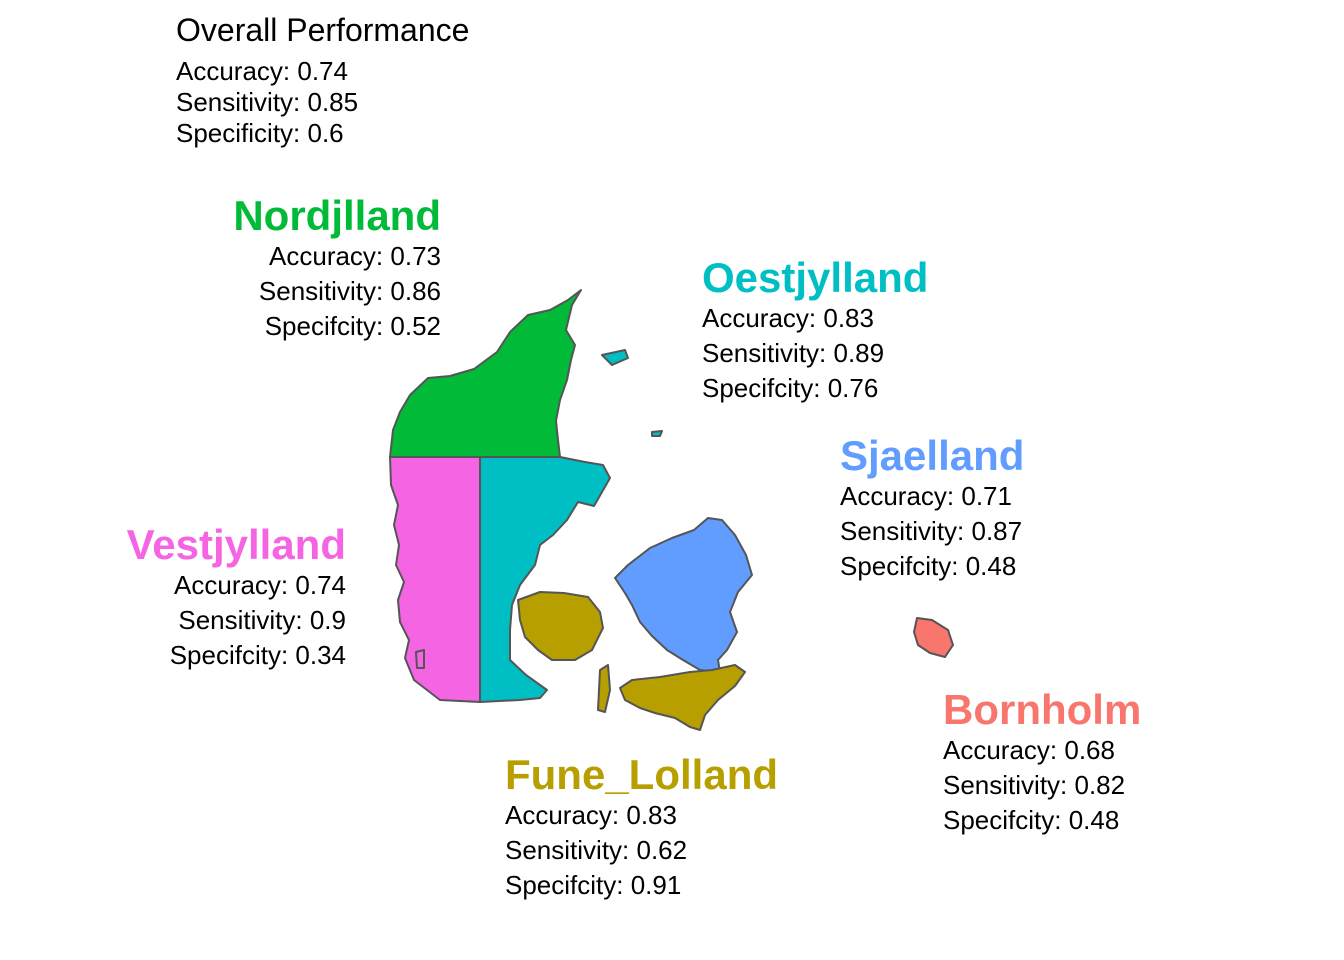 The image size is (1344, 960). Describe the element at coordinates (355, 256) in the screenshot. I see `nordjylland-accuracy: Accuracy: 0.73` at that location.